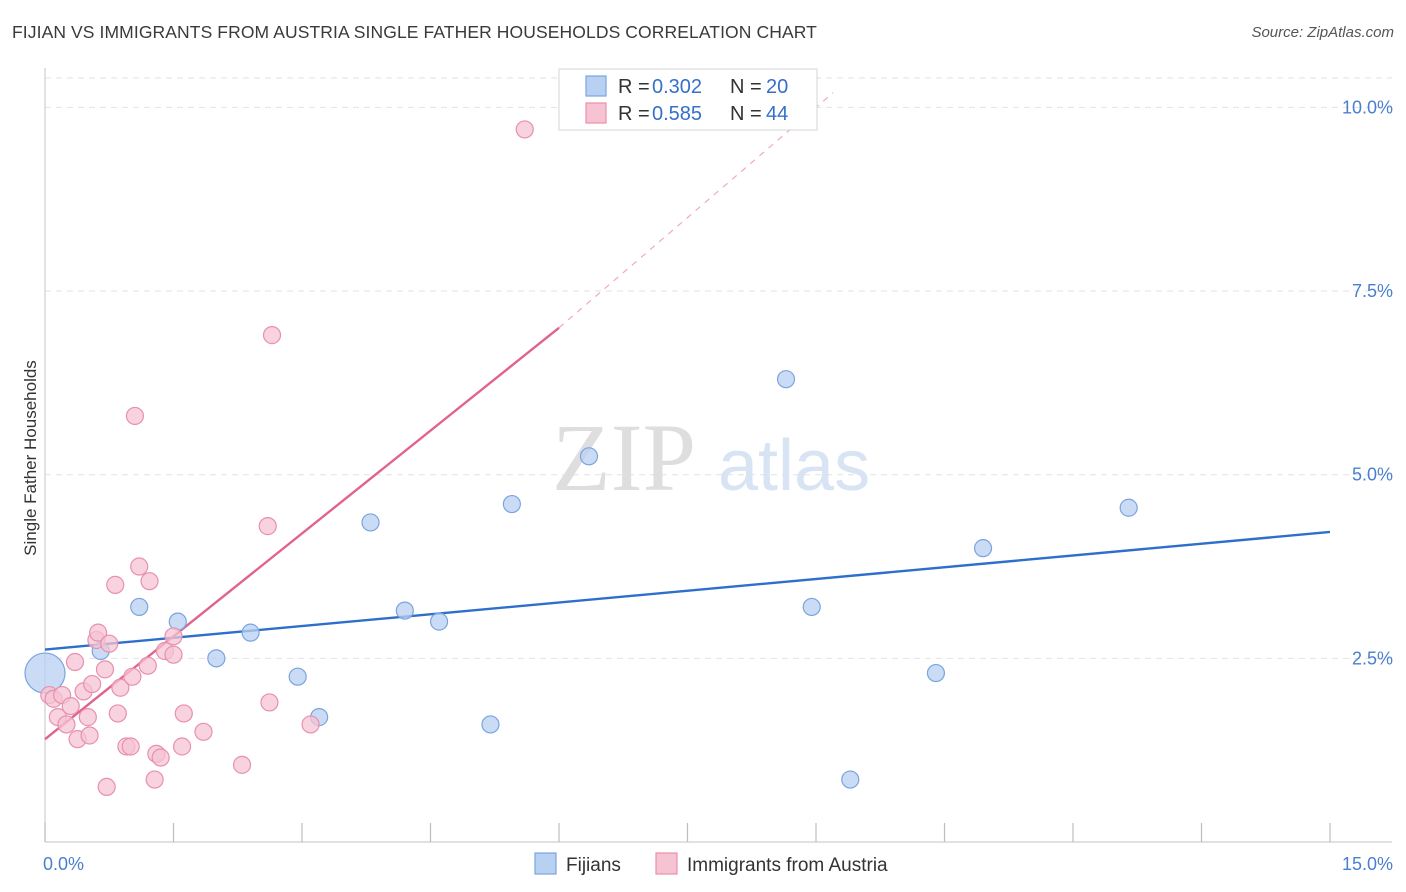  Describe the element at coordinates (1367, 864) in the screenshot. I see `x-tick-label-max: 15.0%` at that location.